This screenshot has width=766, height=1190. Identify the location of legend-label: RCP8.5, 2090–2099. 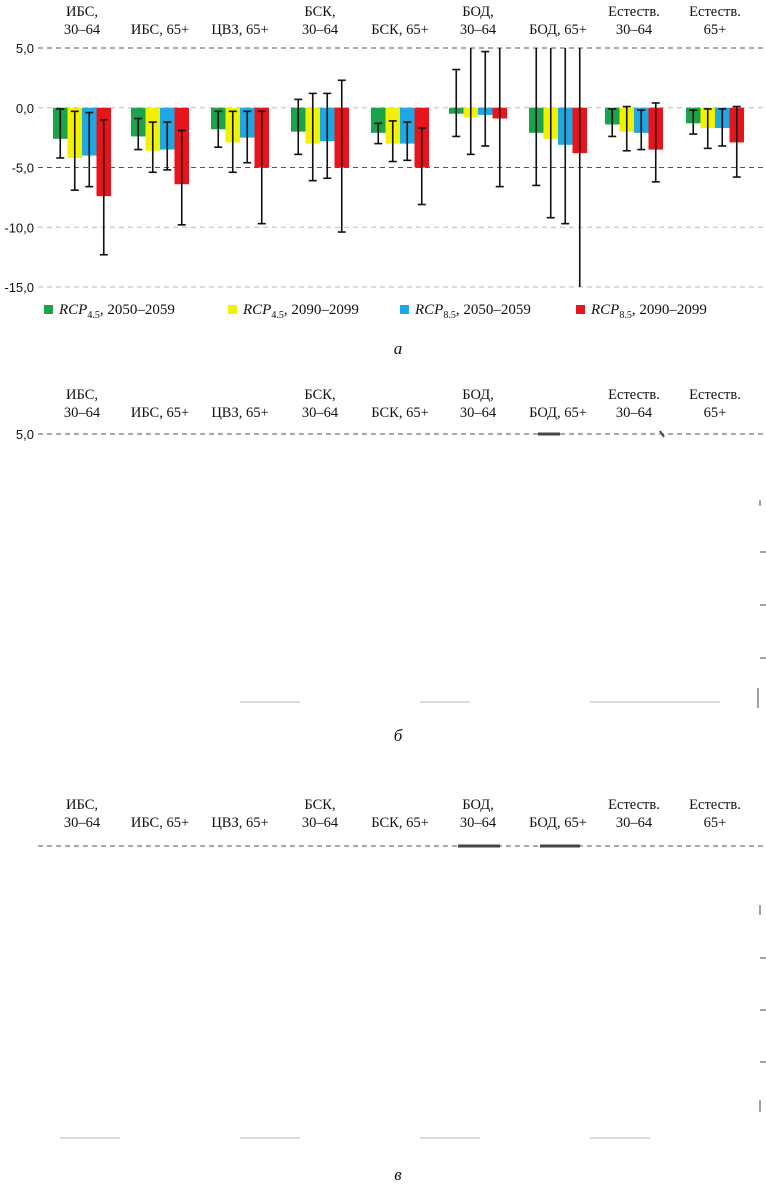
(648, 311).